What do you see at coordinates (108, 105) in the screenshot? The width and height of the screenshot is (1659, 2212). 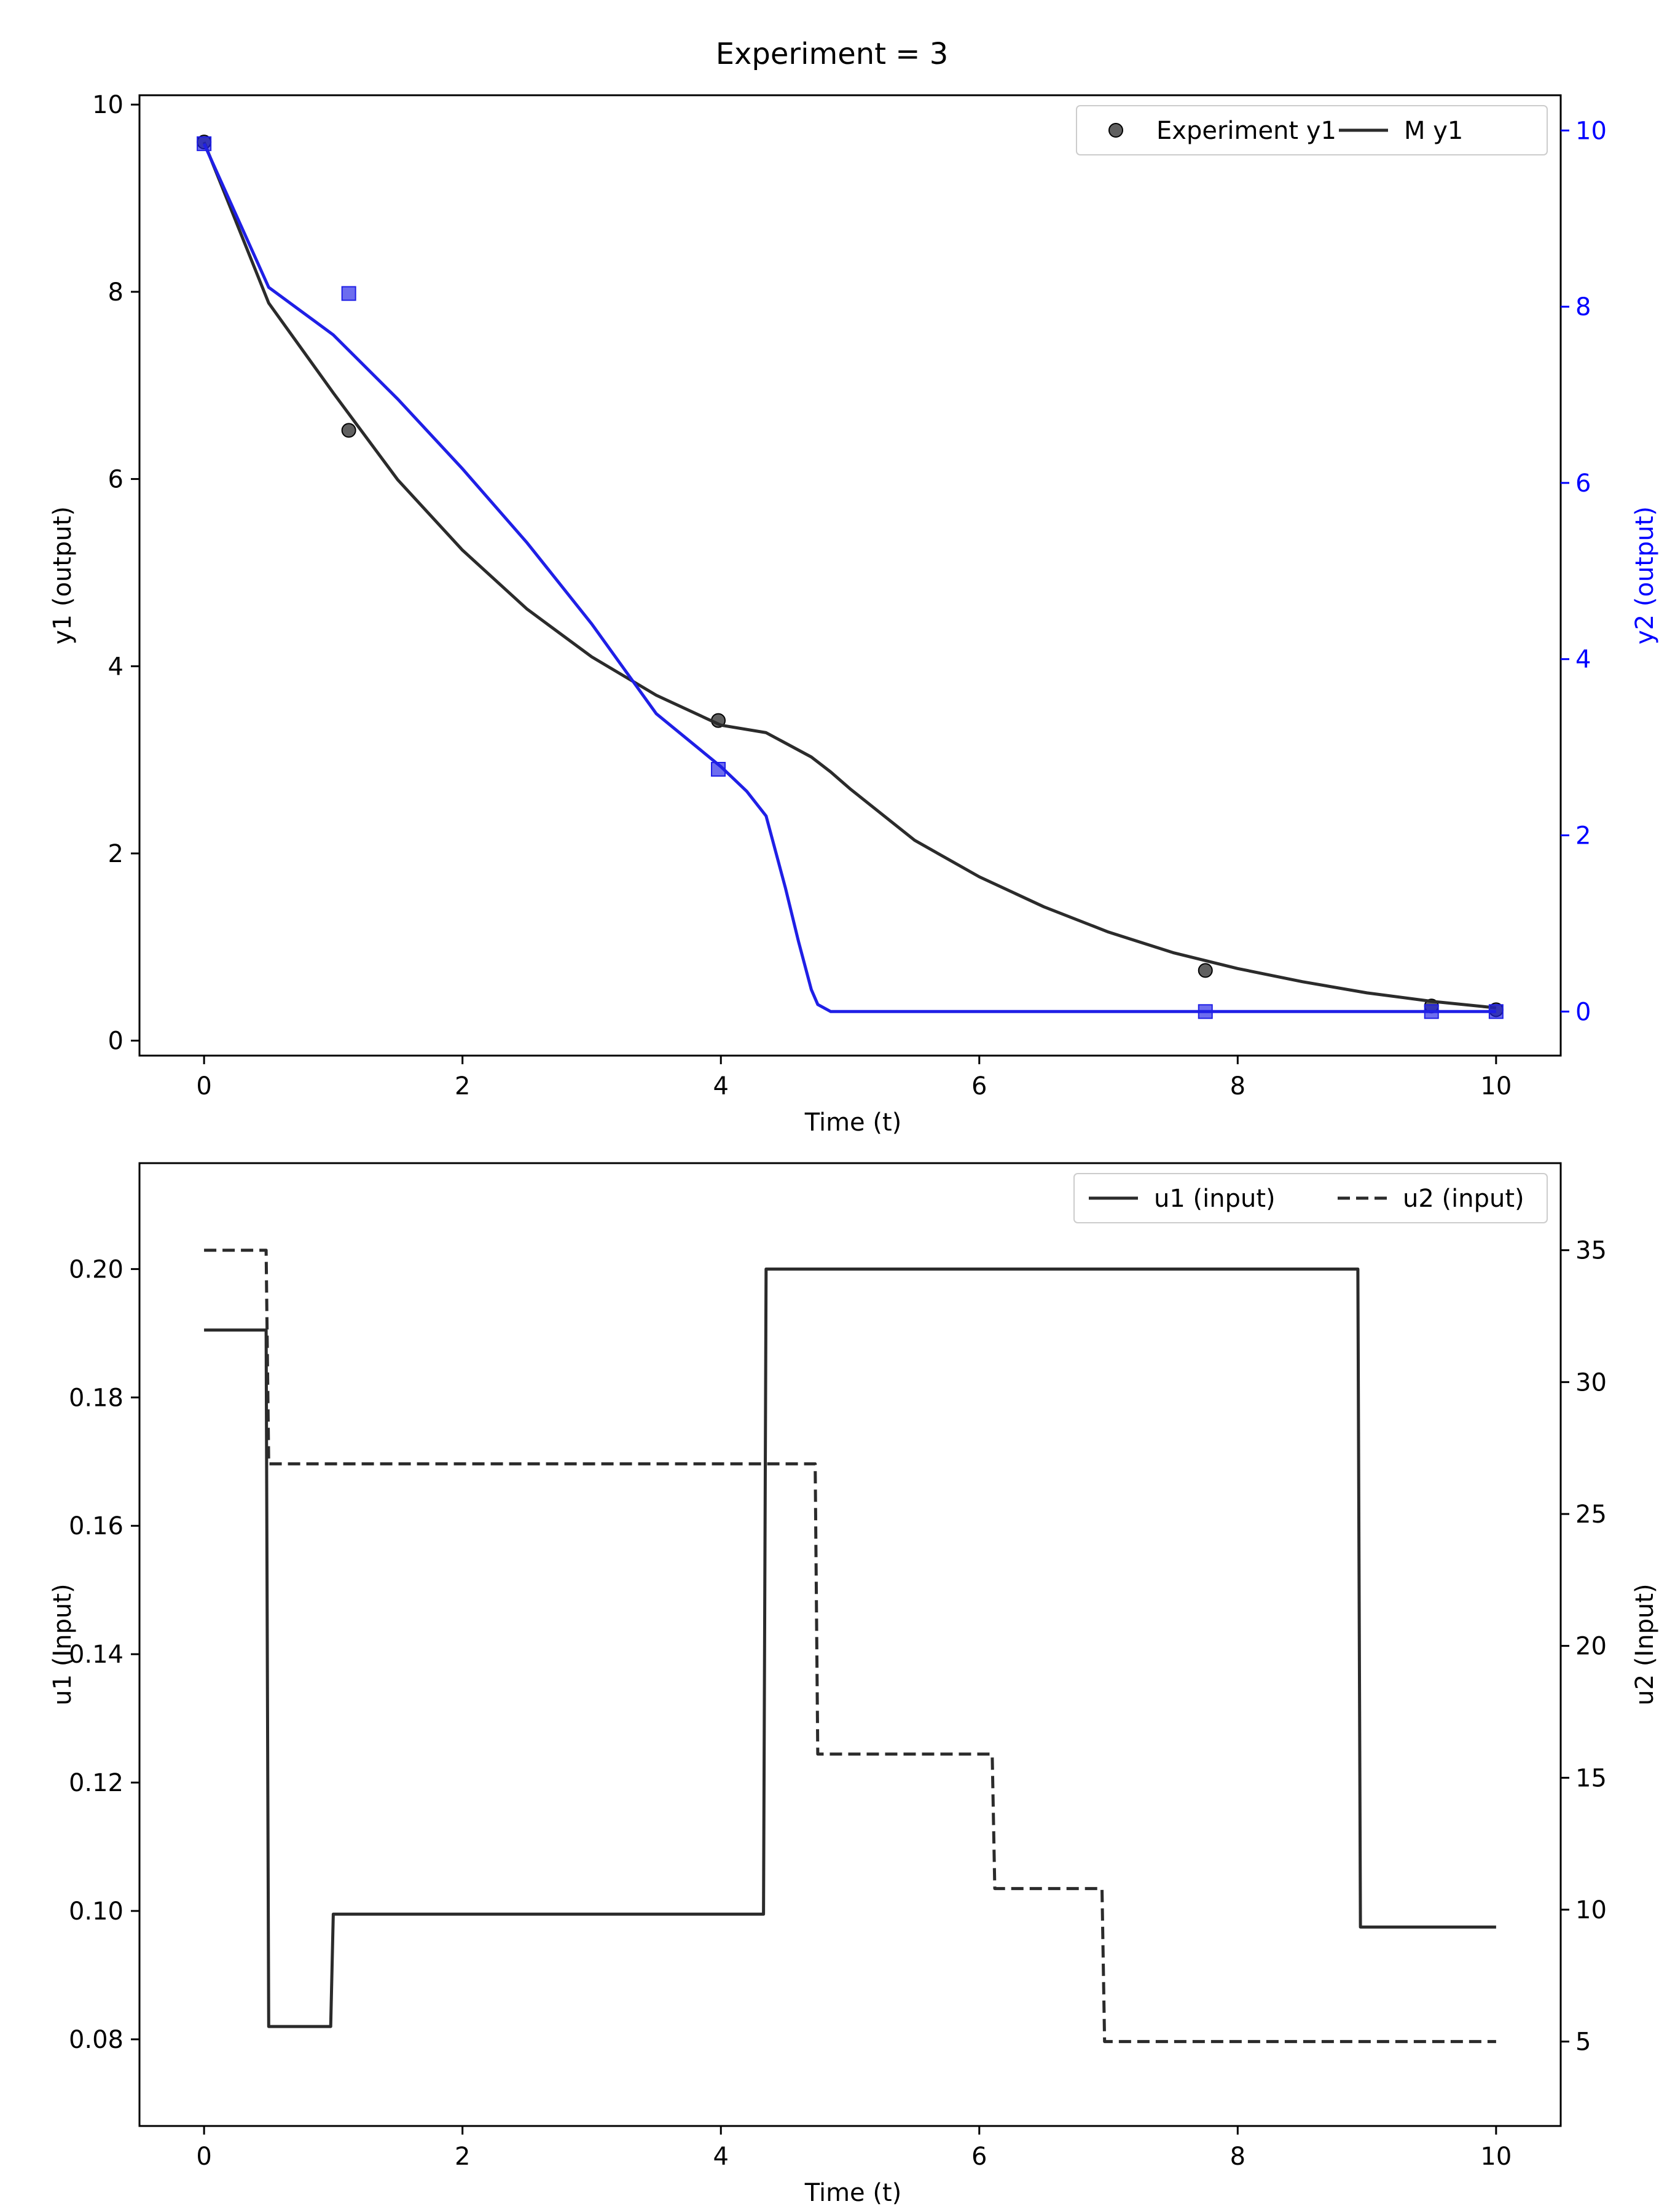 I see `y-tick-label: 10` at bounding box center [108, 105].